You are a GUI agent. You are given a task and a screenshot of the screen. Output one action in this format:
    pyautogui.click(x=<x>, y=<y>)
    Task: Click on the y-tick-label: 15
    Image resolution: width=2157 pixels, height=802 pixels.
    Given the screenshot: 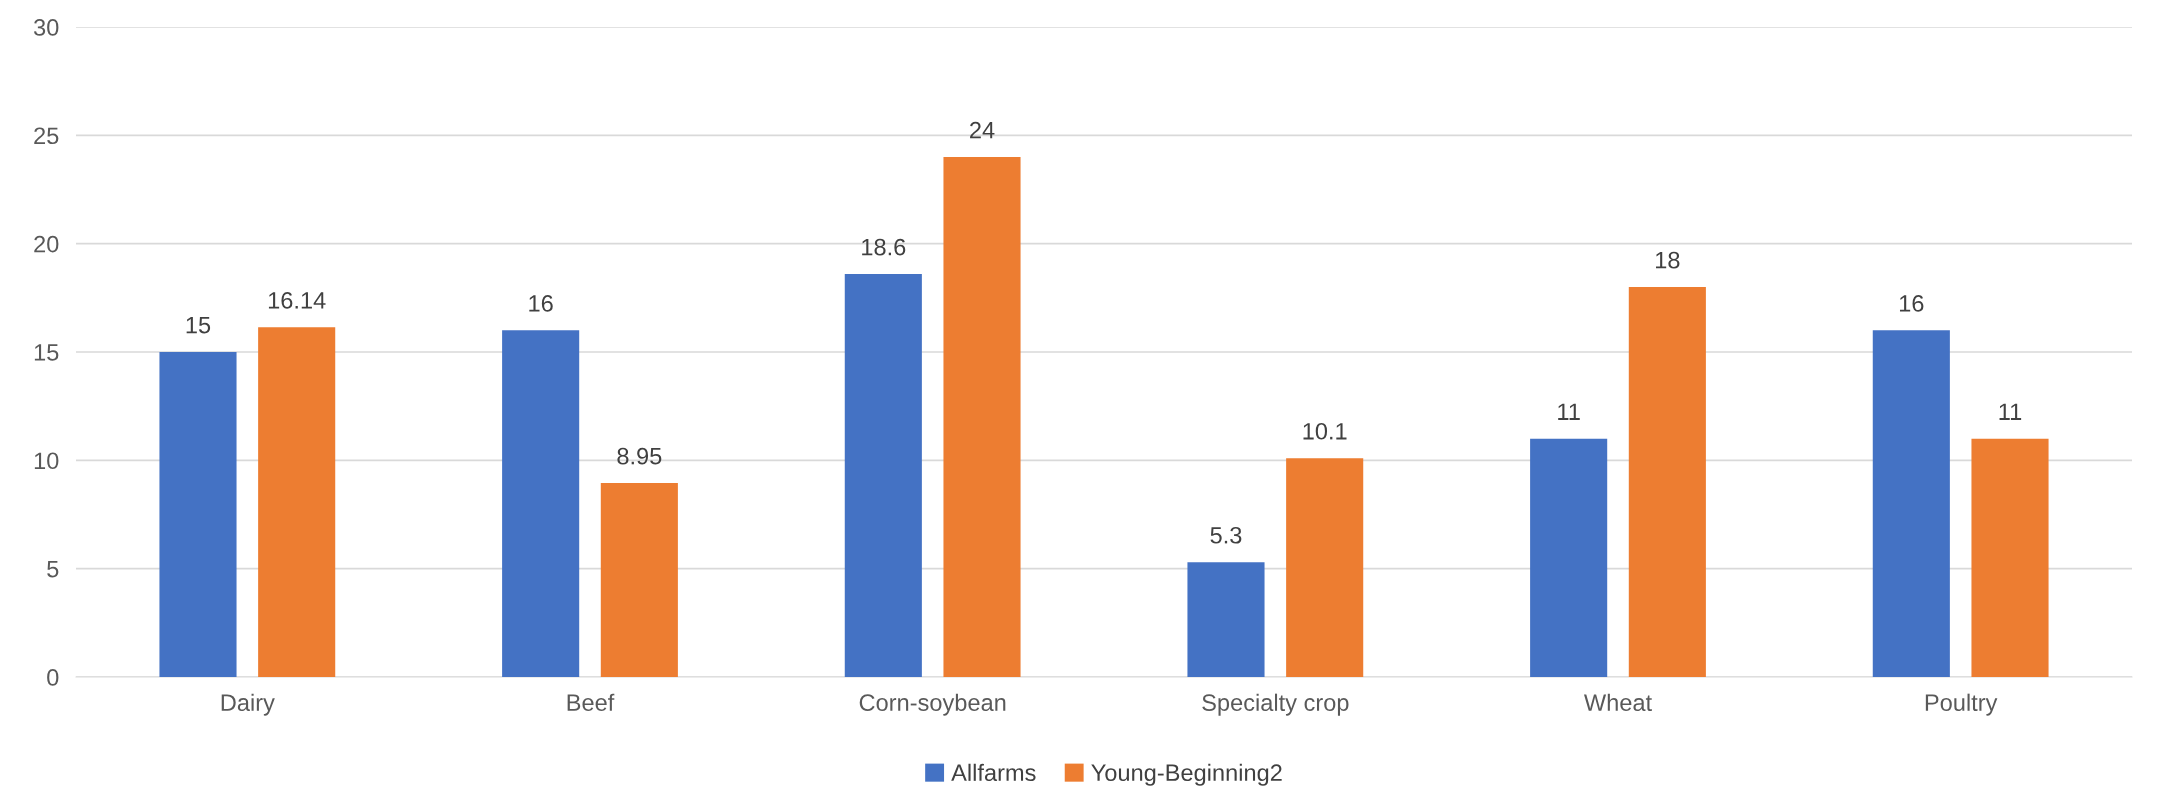 What is the action you would take?
    pyautogui.click(x=46, y=352)
    